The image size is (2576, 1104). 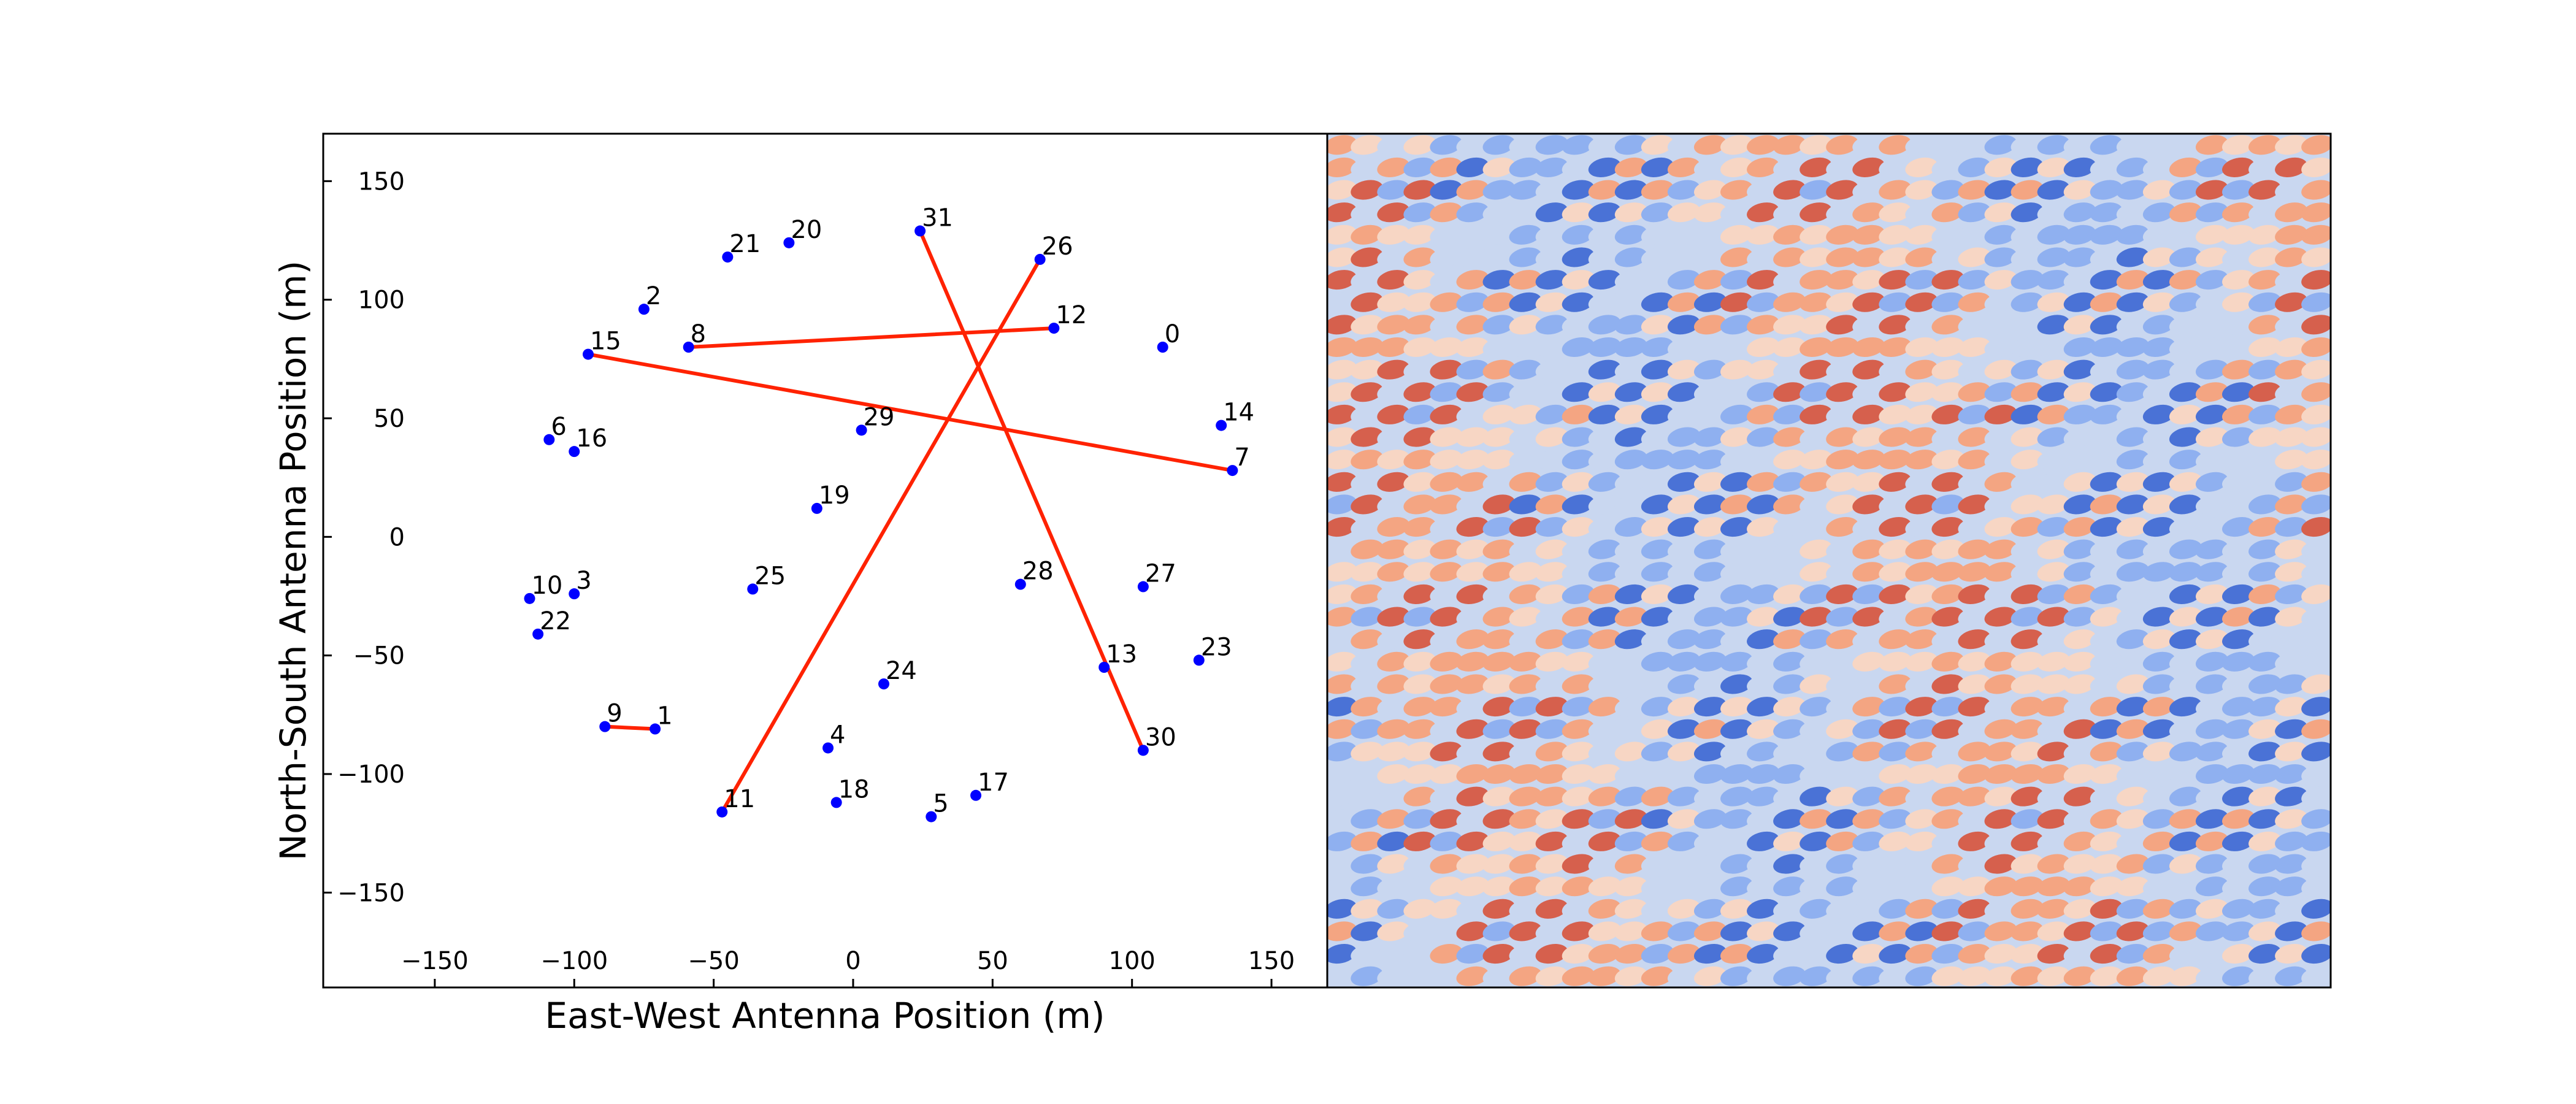 I want to click on antenna-label-22: 22, so click(x=555, y=621).